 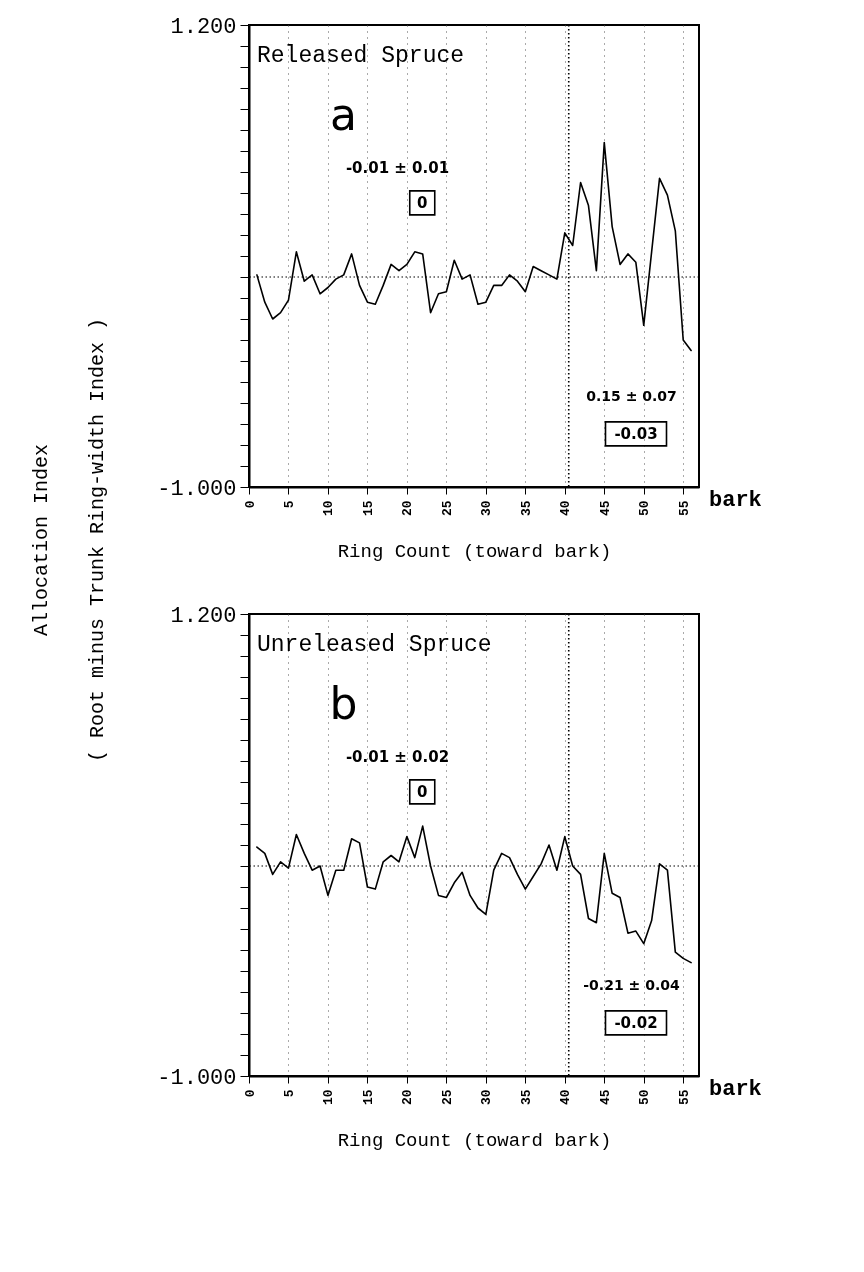 What do you see at coordinates (636, 433) in the screenshot?
I see `annotation: -0.03` at bounding box center [636, 433].